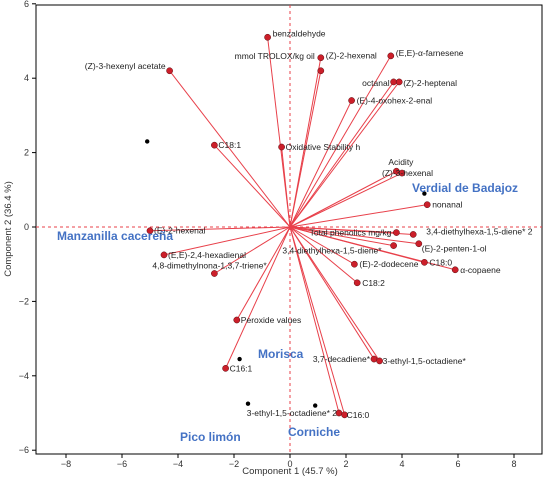 The height and width of the screenshot is (481, 550). I want to click on loading-vector-z-3-hexenyl-acetate, so click(230, 149).